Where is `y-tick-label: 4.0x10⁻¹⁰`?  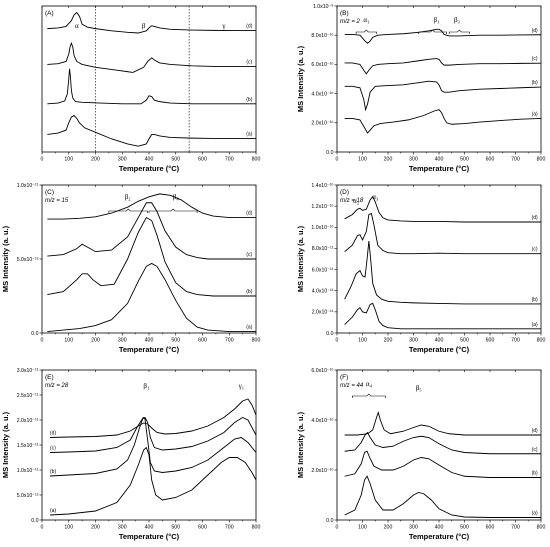 y-tick-label: 4.0x10⁻¹⁰ is located at coordinates (322, 94).